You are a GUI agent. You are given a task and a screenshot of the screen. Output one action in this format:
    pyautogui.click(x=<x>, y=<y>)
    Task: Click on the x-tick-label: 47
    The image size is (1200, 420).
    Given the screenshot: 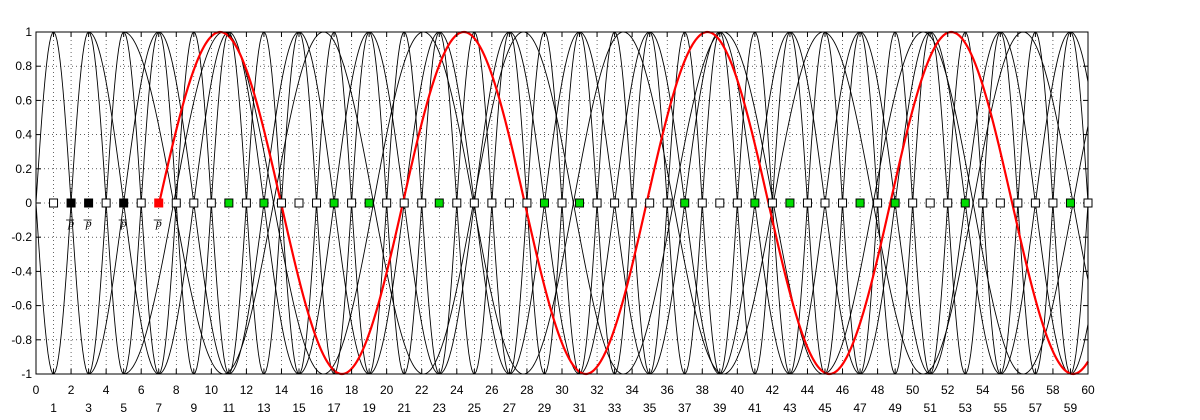 What is the action you would take?
    pyautogui.click(x=860, y=408)
    